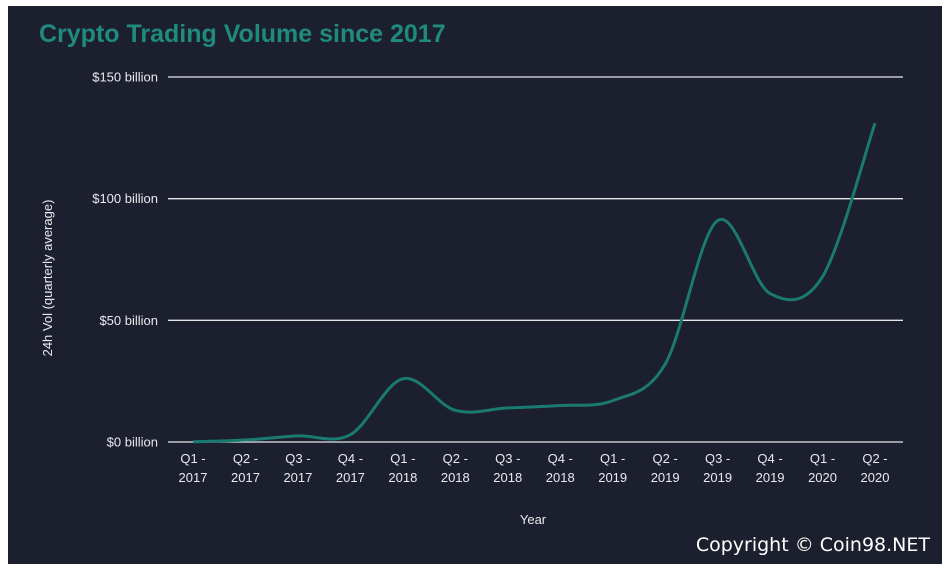  Describe the element at coordinates (812, 545) in the screenshot. I see `copyright-watermark: Copyright © Coin98.NET` at that location.